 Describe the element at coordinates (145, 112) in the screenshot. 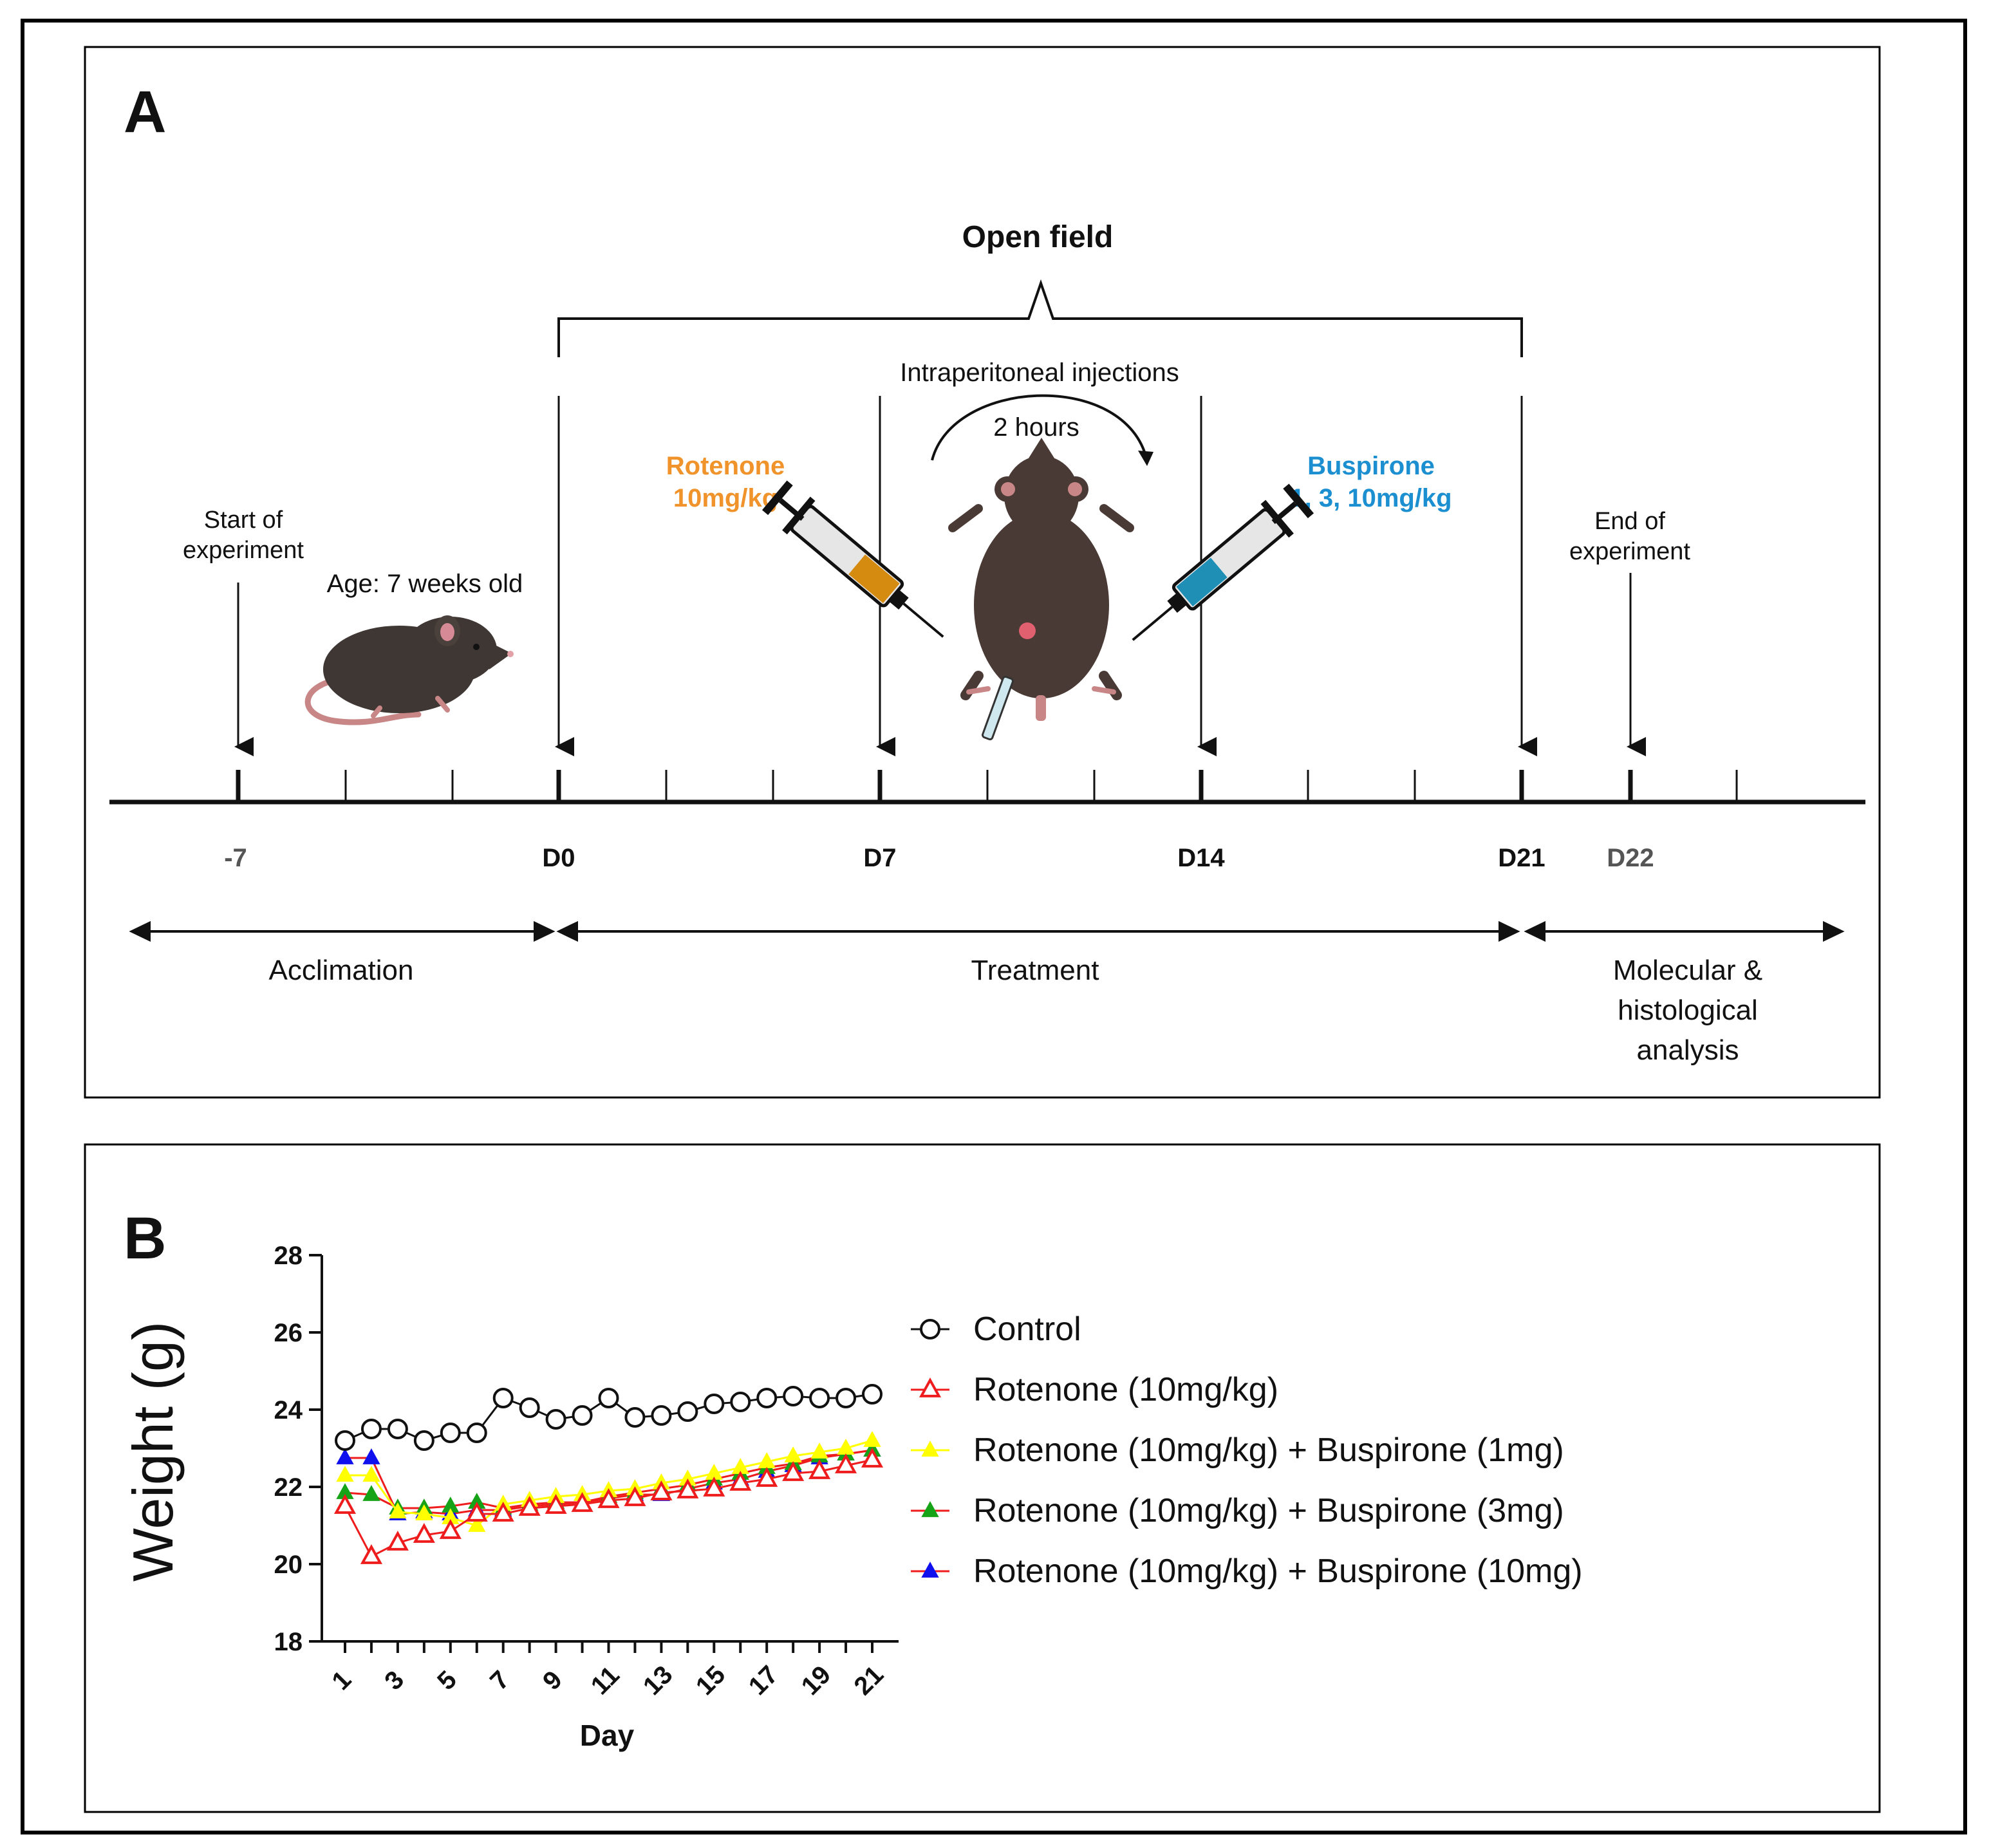

I see `panel-a-letter: A` at that location.